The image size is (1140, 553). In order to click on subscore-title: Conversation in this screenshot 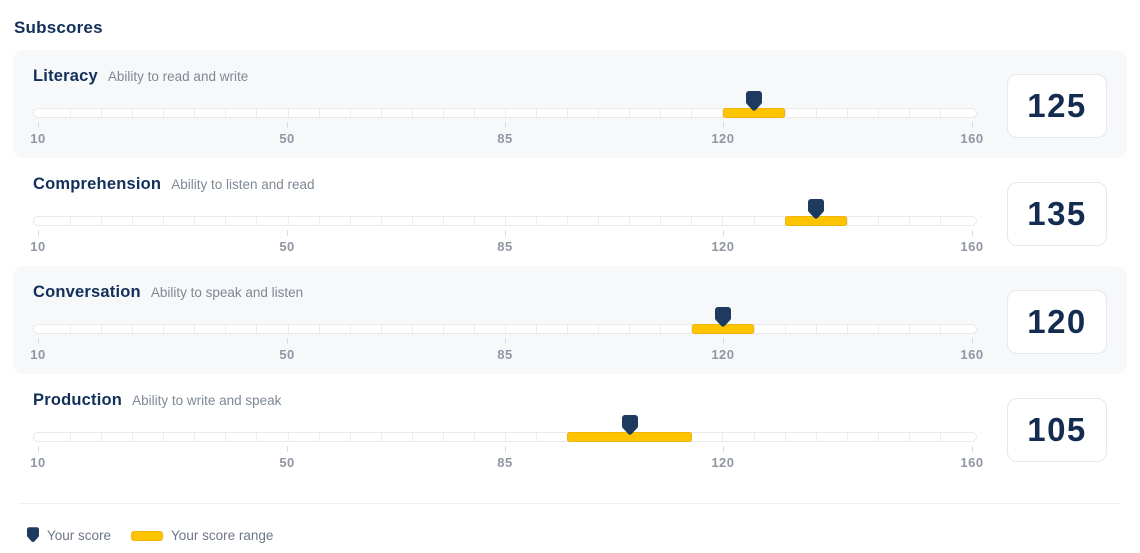, I will do `click(87, 292)`.